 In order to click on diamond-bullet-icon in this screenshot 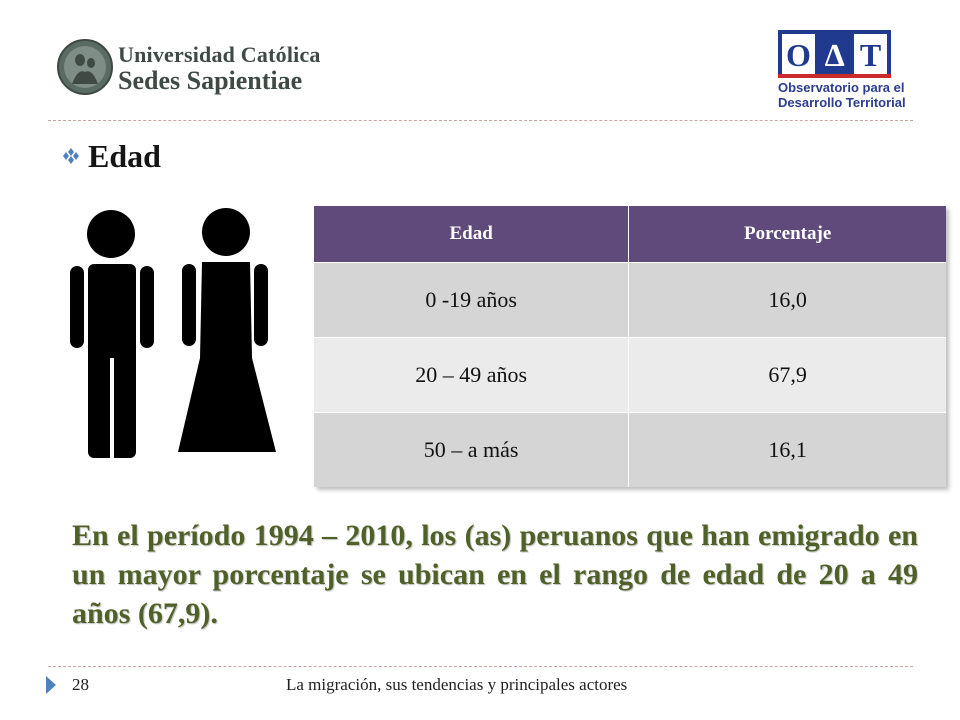, I will do `click(71, 156)`.